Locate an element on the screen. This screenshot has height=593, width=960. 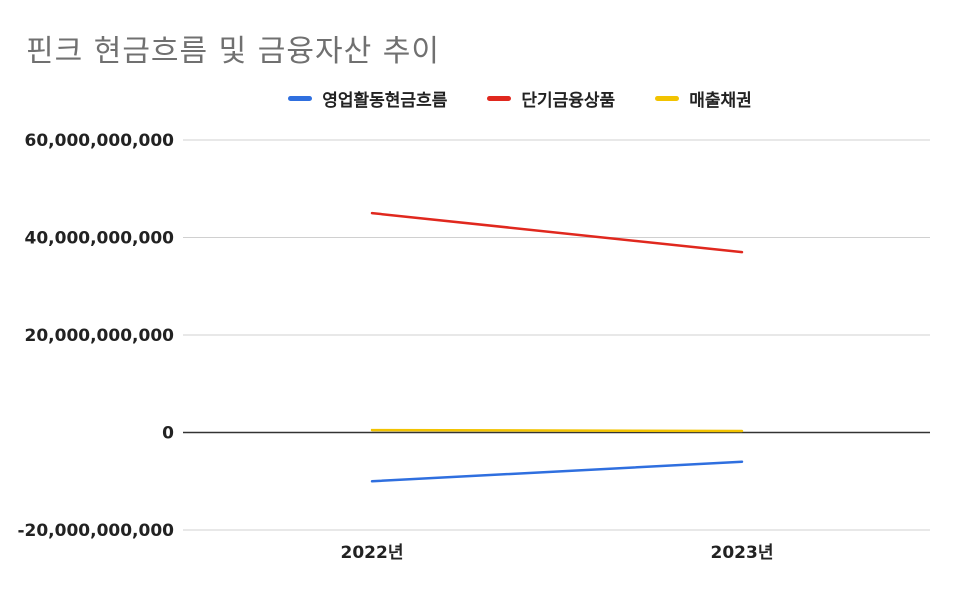
legend-item-short-term-financial: 단기금융상품 is located at coordinates (551, 98).